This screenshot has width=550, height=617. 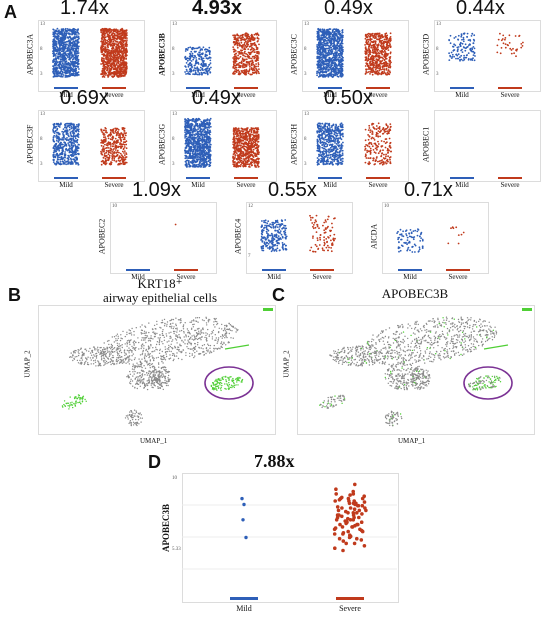 What do you see at coordinates (173, 74) in the screenshot?
I see `y-tick-label: 3` at bounding box center [173, 74].